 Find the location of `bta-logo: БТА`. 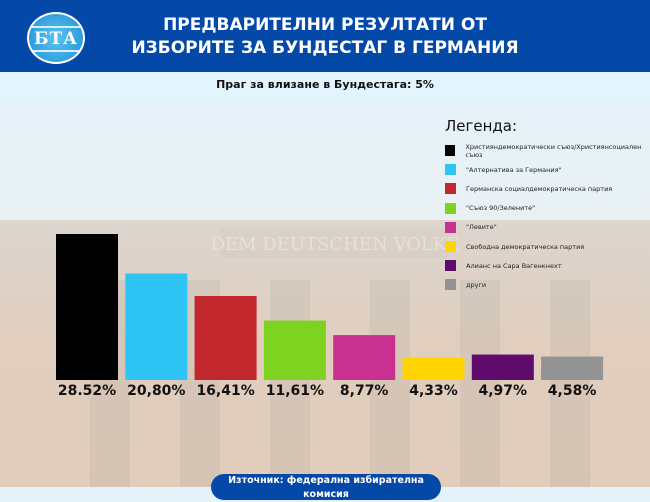

bta-logo: БТА is located at coordinates (56, 38).